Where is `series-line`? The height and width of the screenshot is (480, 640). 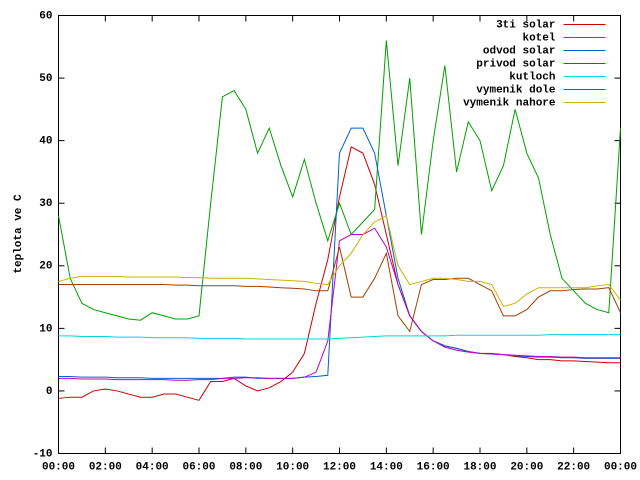 series-line is located at coordinates (339, 337).